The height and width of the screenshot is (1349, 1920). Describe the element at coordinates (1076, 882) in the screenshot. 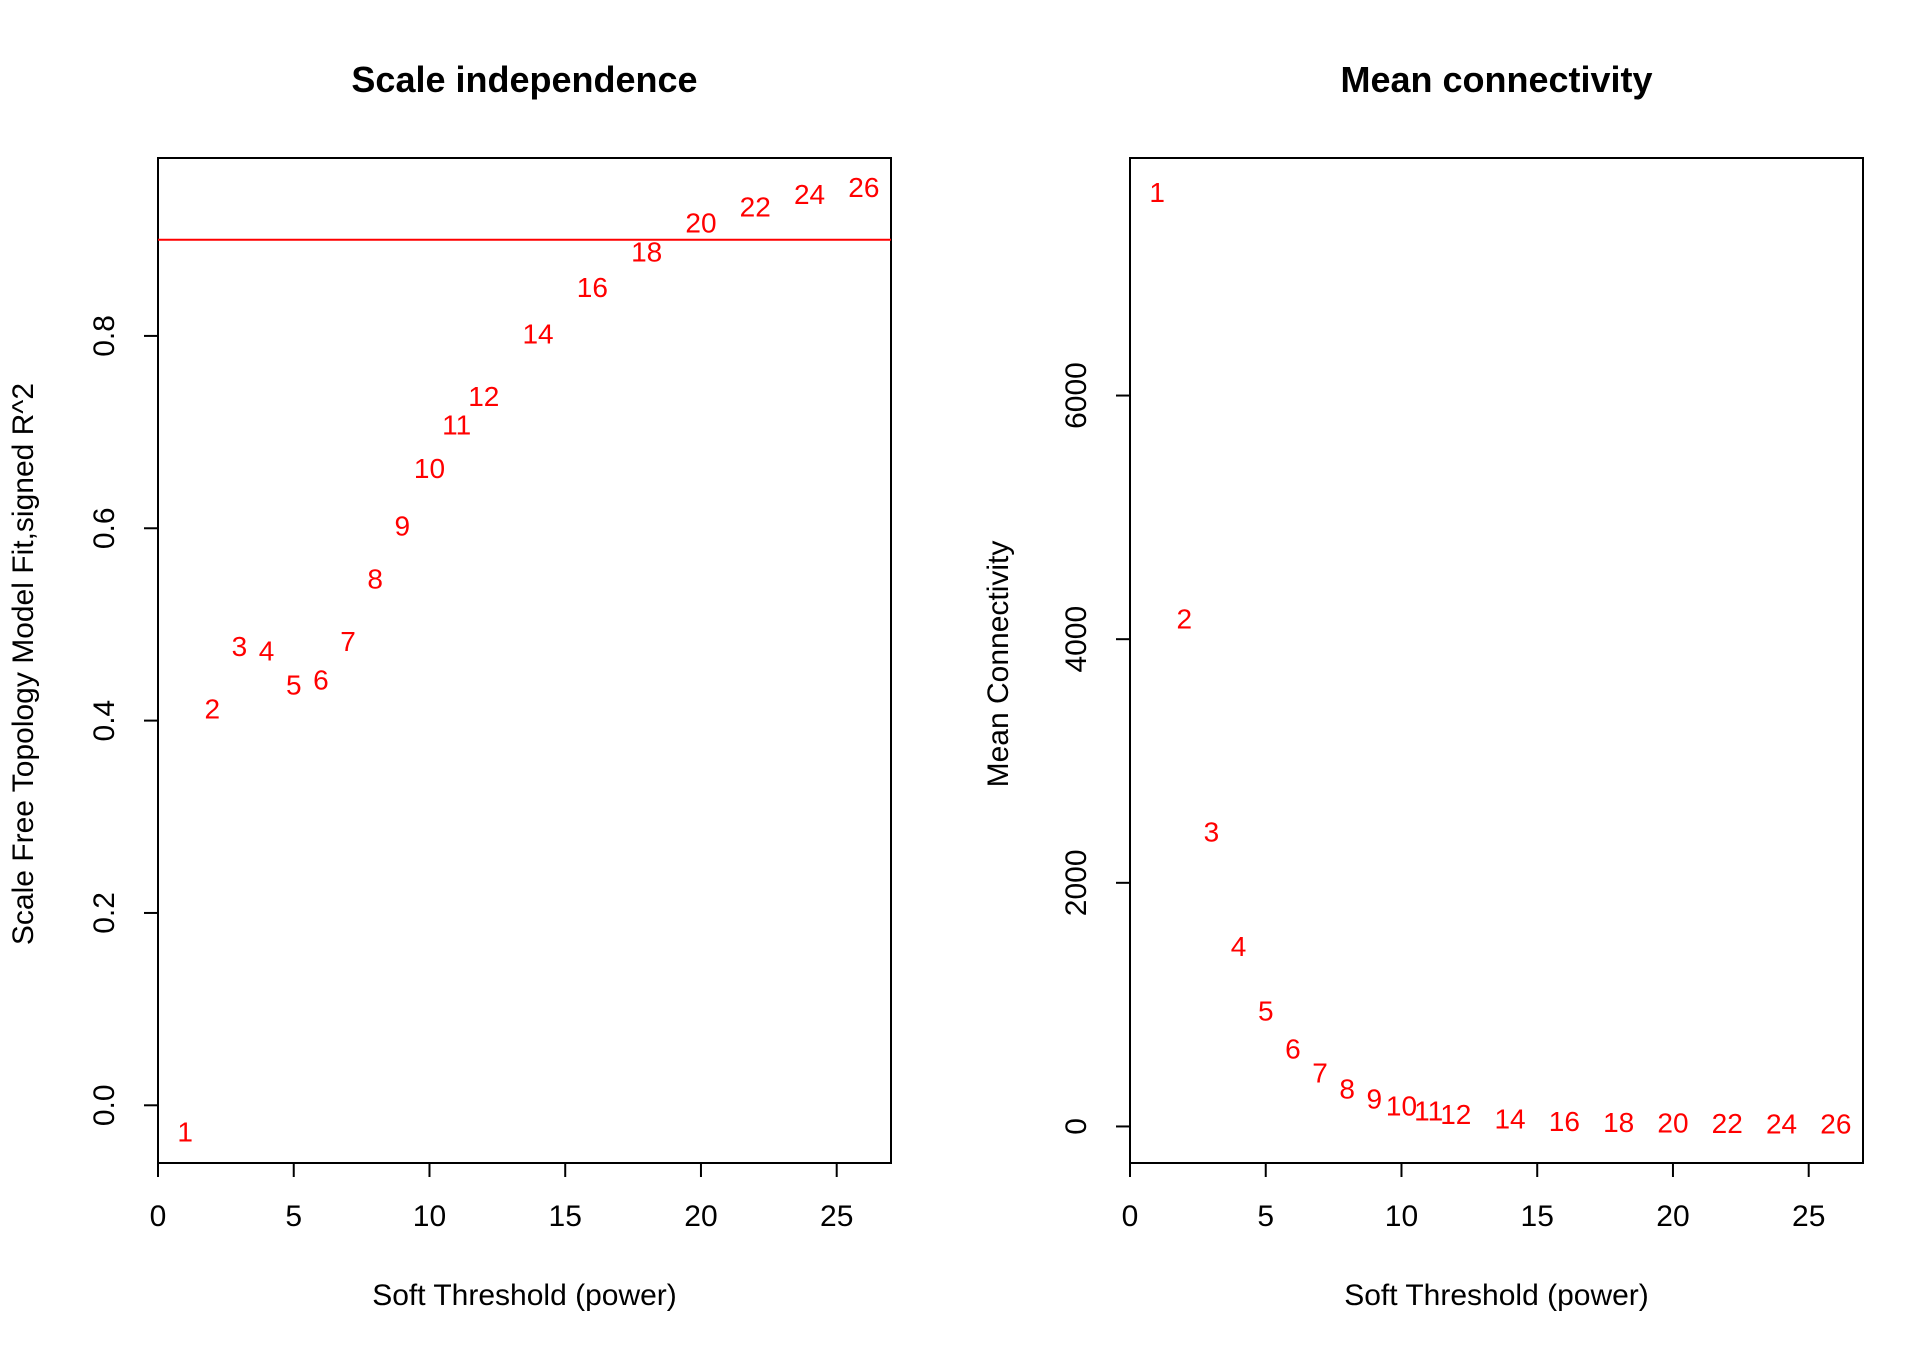

I see `y-tick-label: 2000` at that location.